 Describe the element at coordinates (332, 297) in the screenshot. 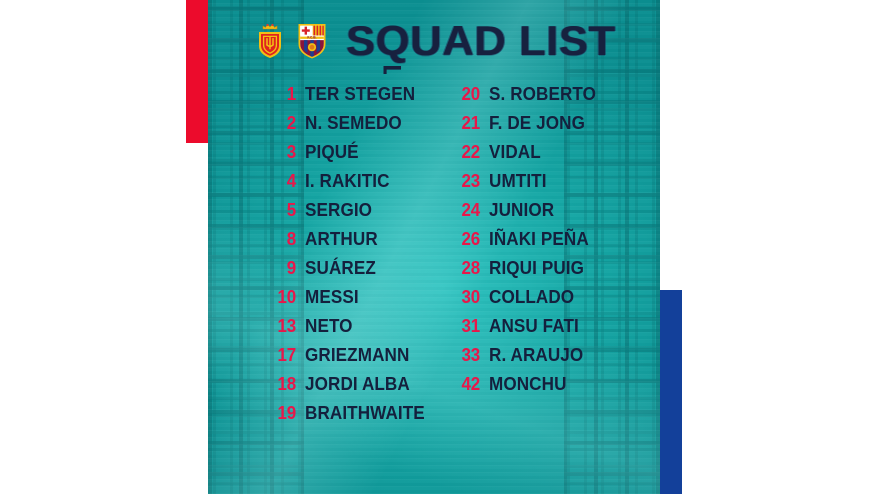

I see `player-name: MESSI` at that location.